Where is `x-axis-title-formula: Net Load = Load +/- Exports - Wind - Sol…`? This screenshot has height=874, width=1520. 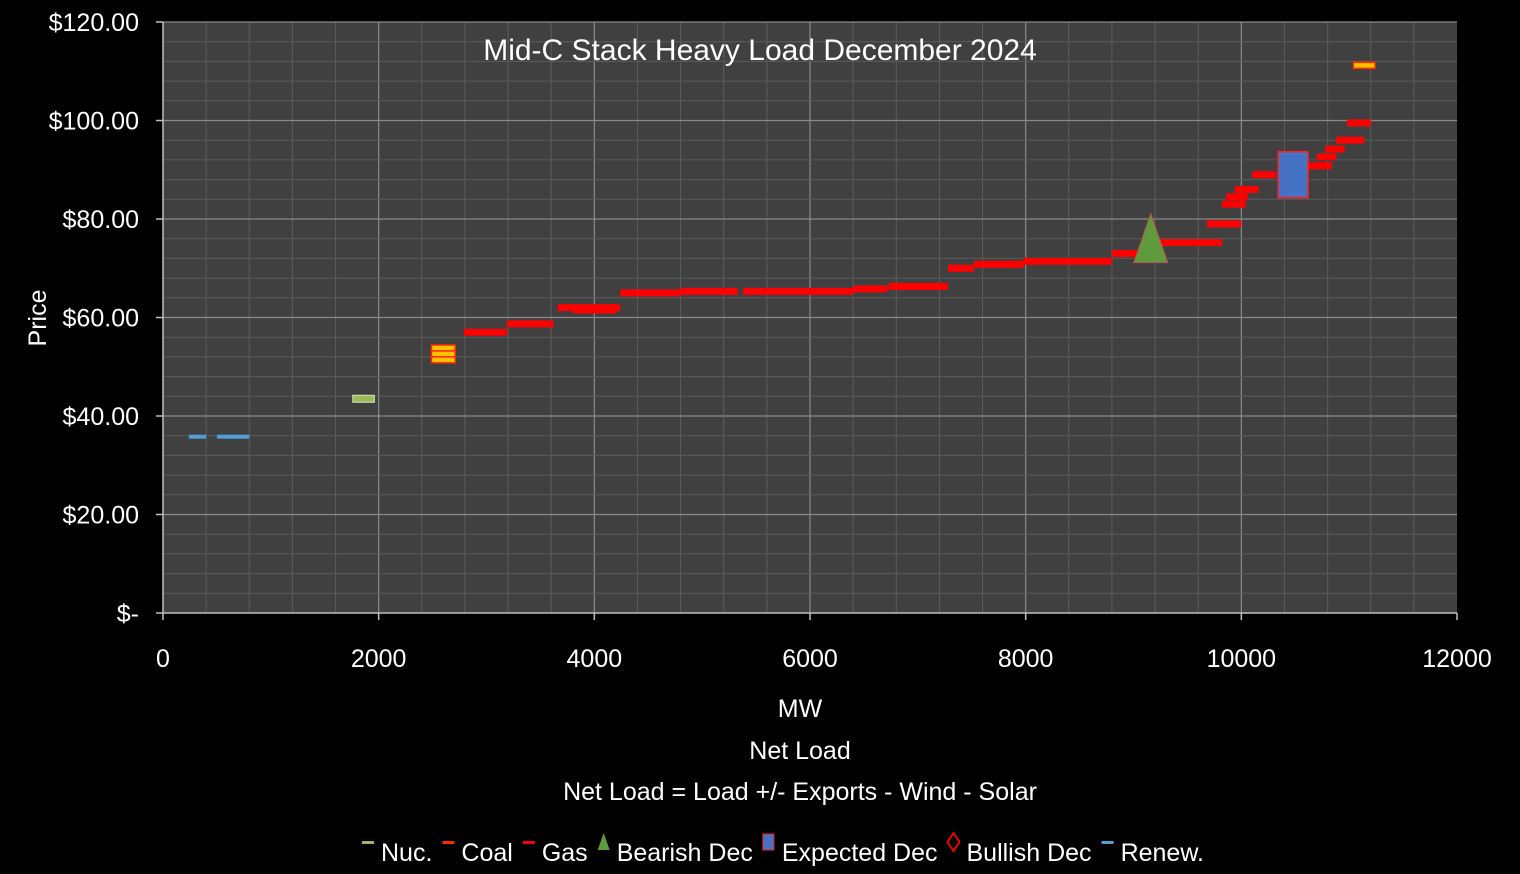 x-axis-title-formula: Net Load = Load +/- Exports - Wind - Sol… is located at coordinates (800, 792).